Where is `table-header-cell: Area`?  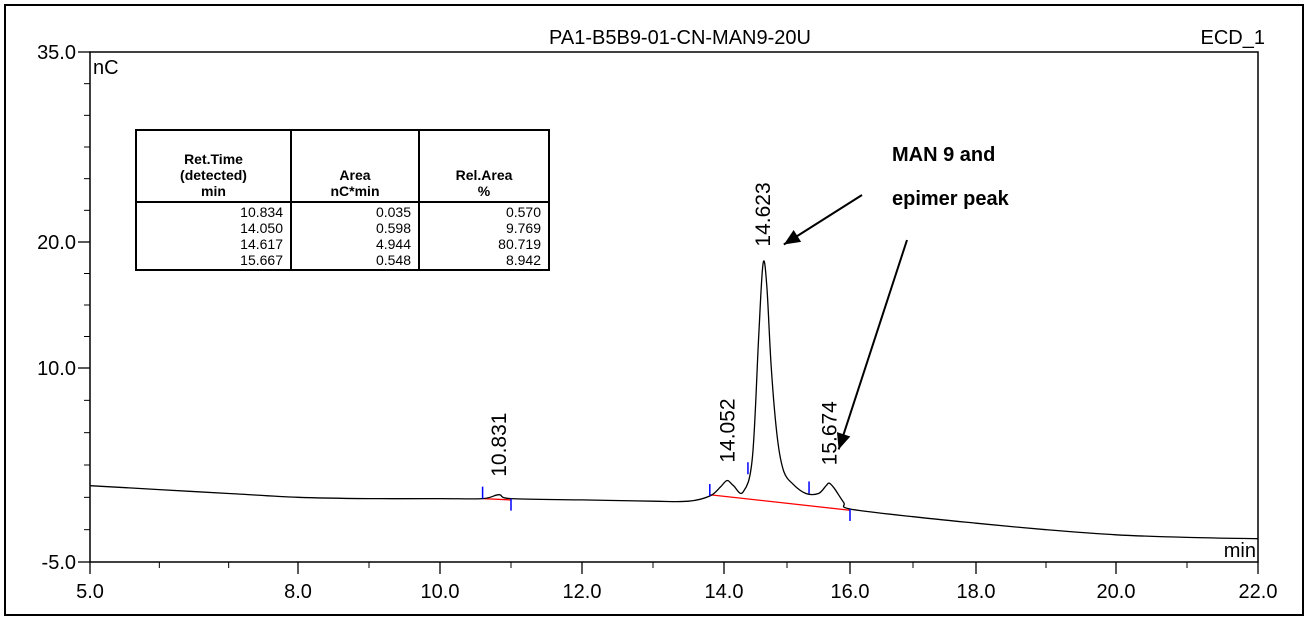
table-header-cell: Area is located at coordinates (354, 175).